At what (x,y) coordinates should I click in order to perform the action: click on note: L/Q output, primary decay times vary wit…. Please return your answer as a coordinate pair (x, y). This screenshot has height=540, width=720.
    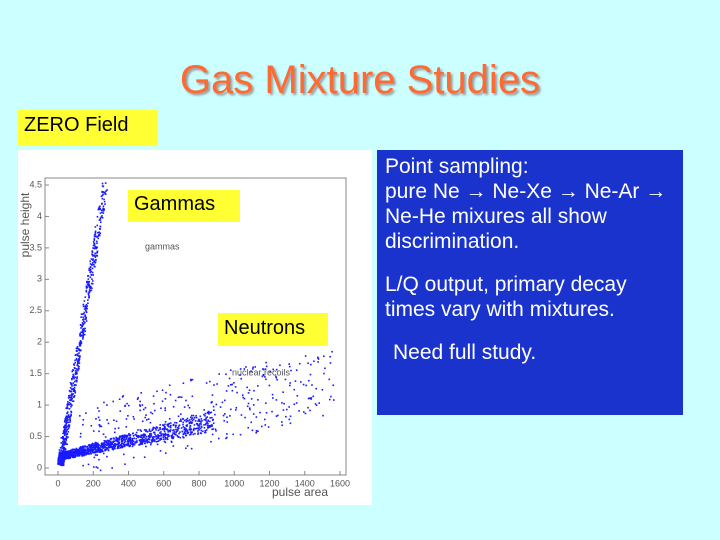
    Looking at the image, I should click on (506, 297).